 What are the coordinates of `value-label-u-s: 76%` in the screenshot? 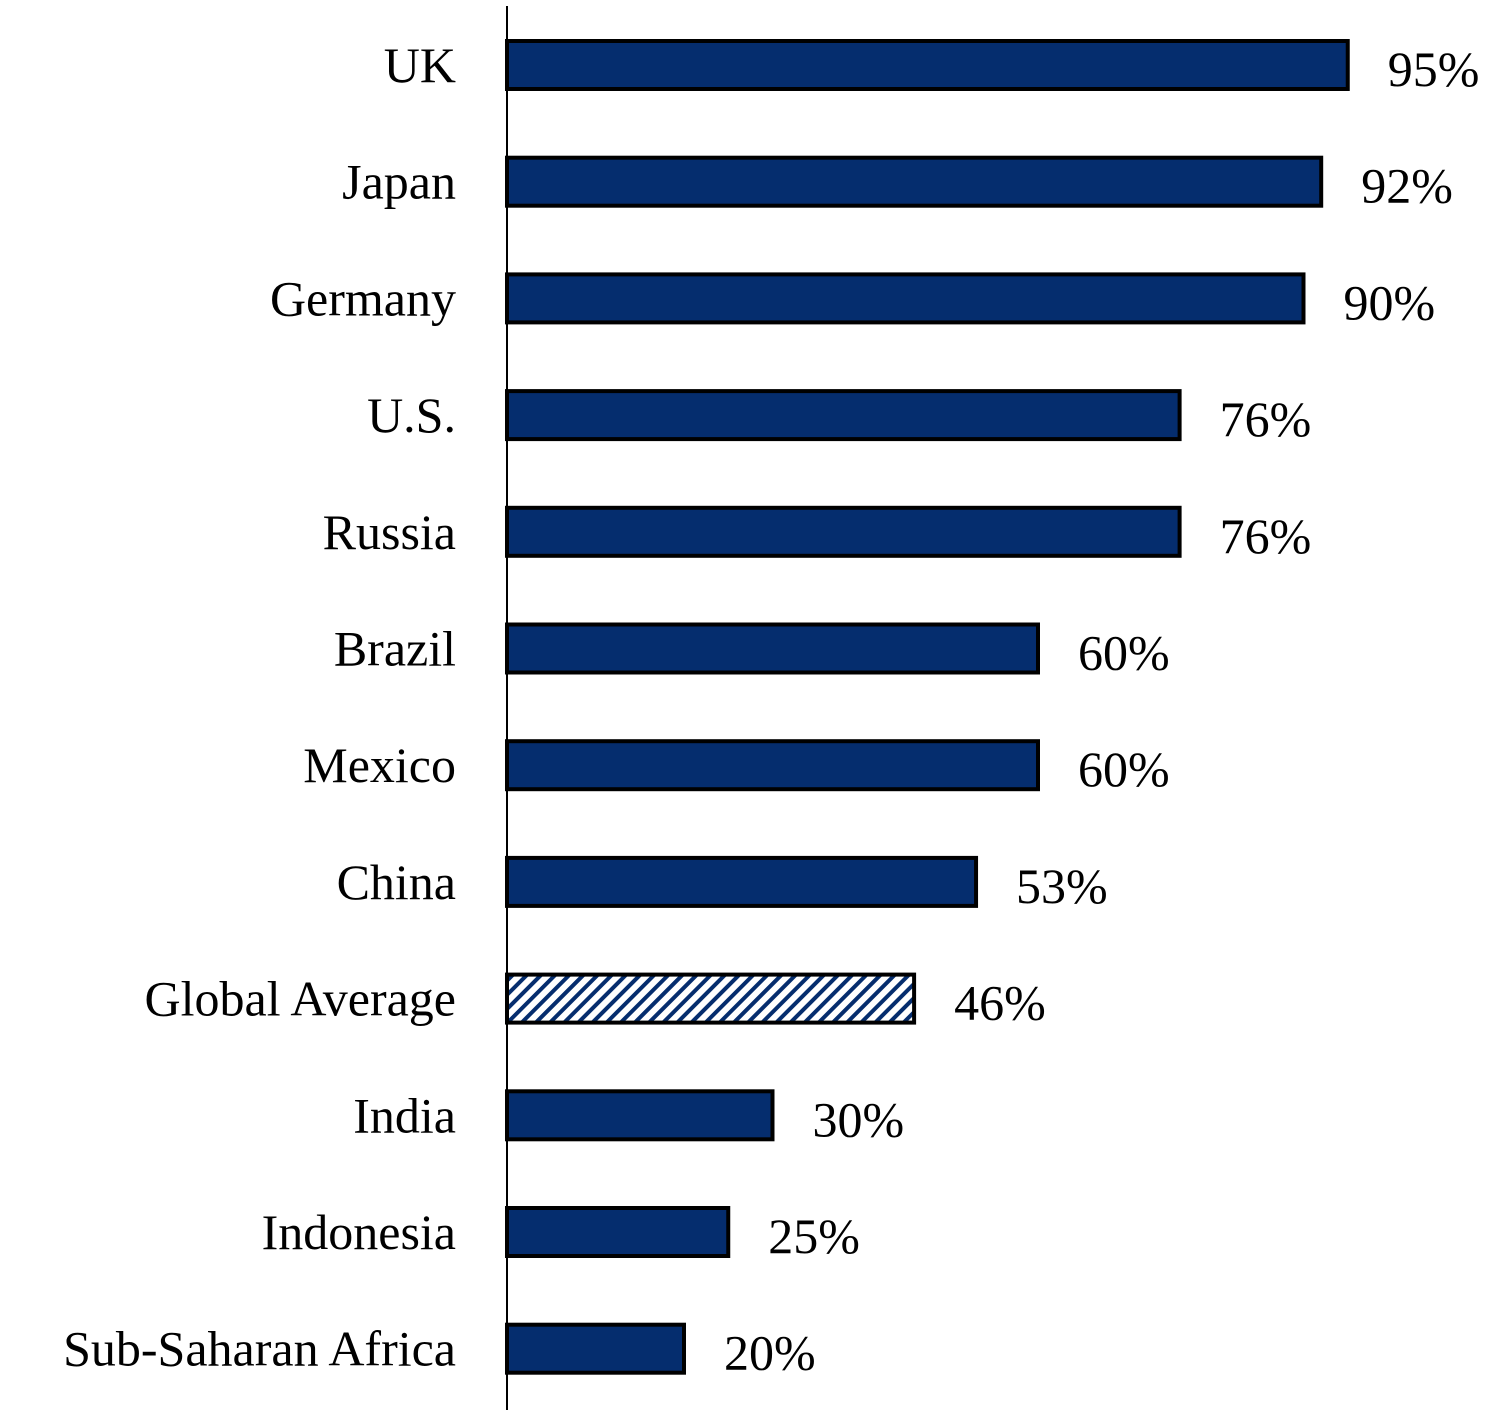 It's located at (1266, 419).